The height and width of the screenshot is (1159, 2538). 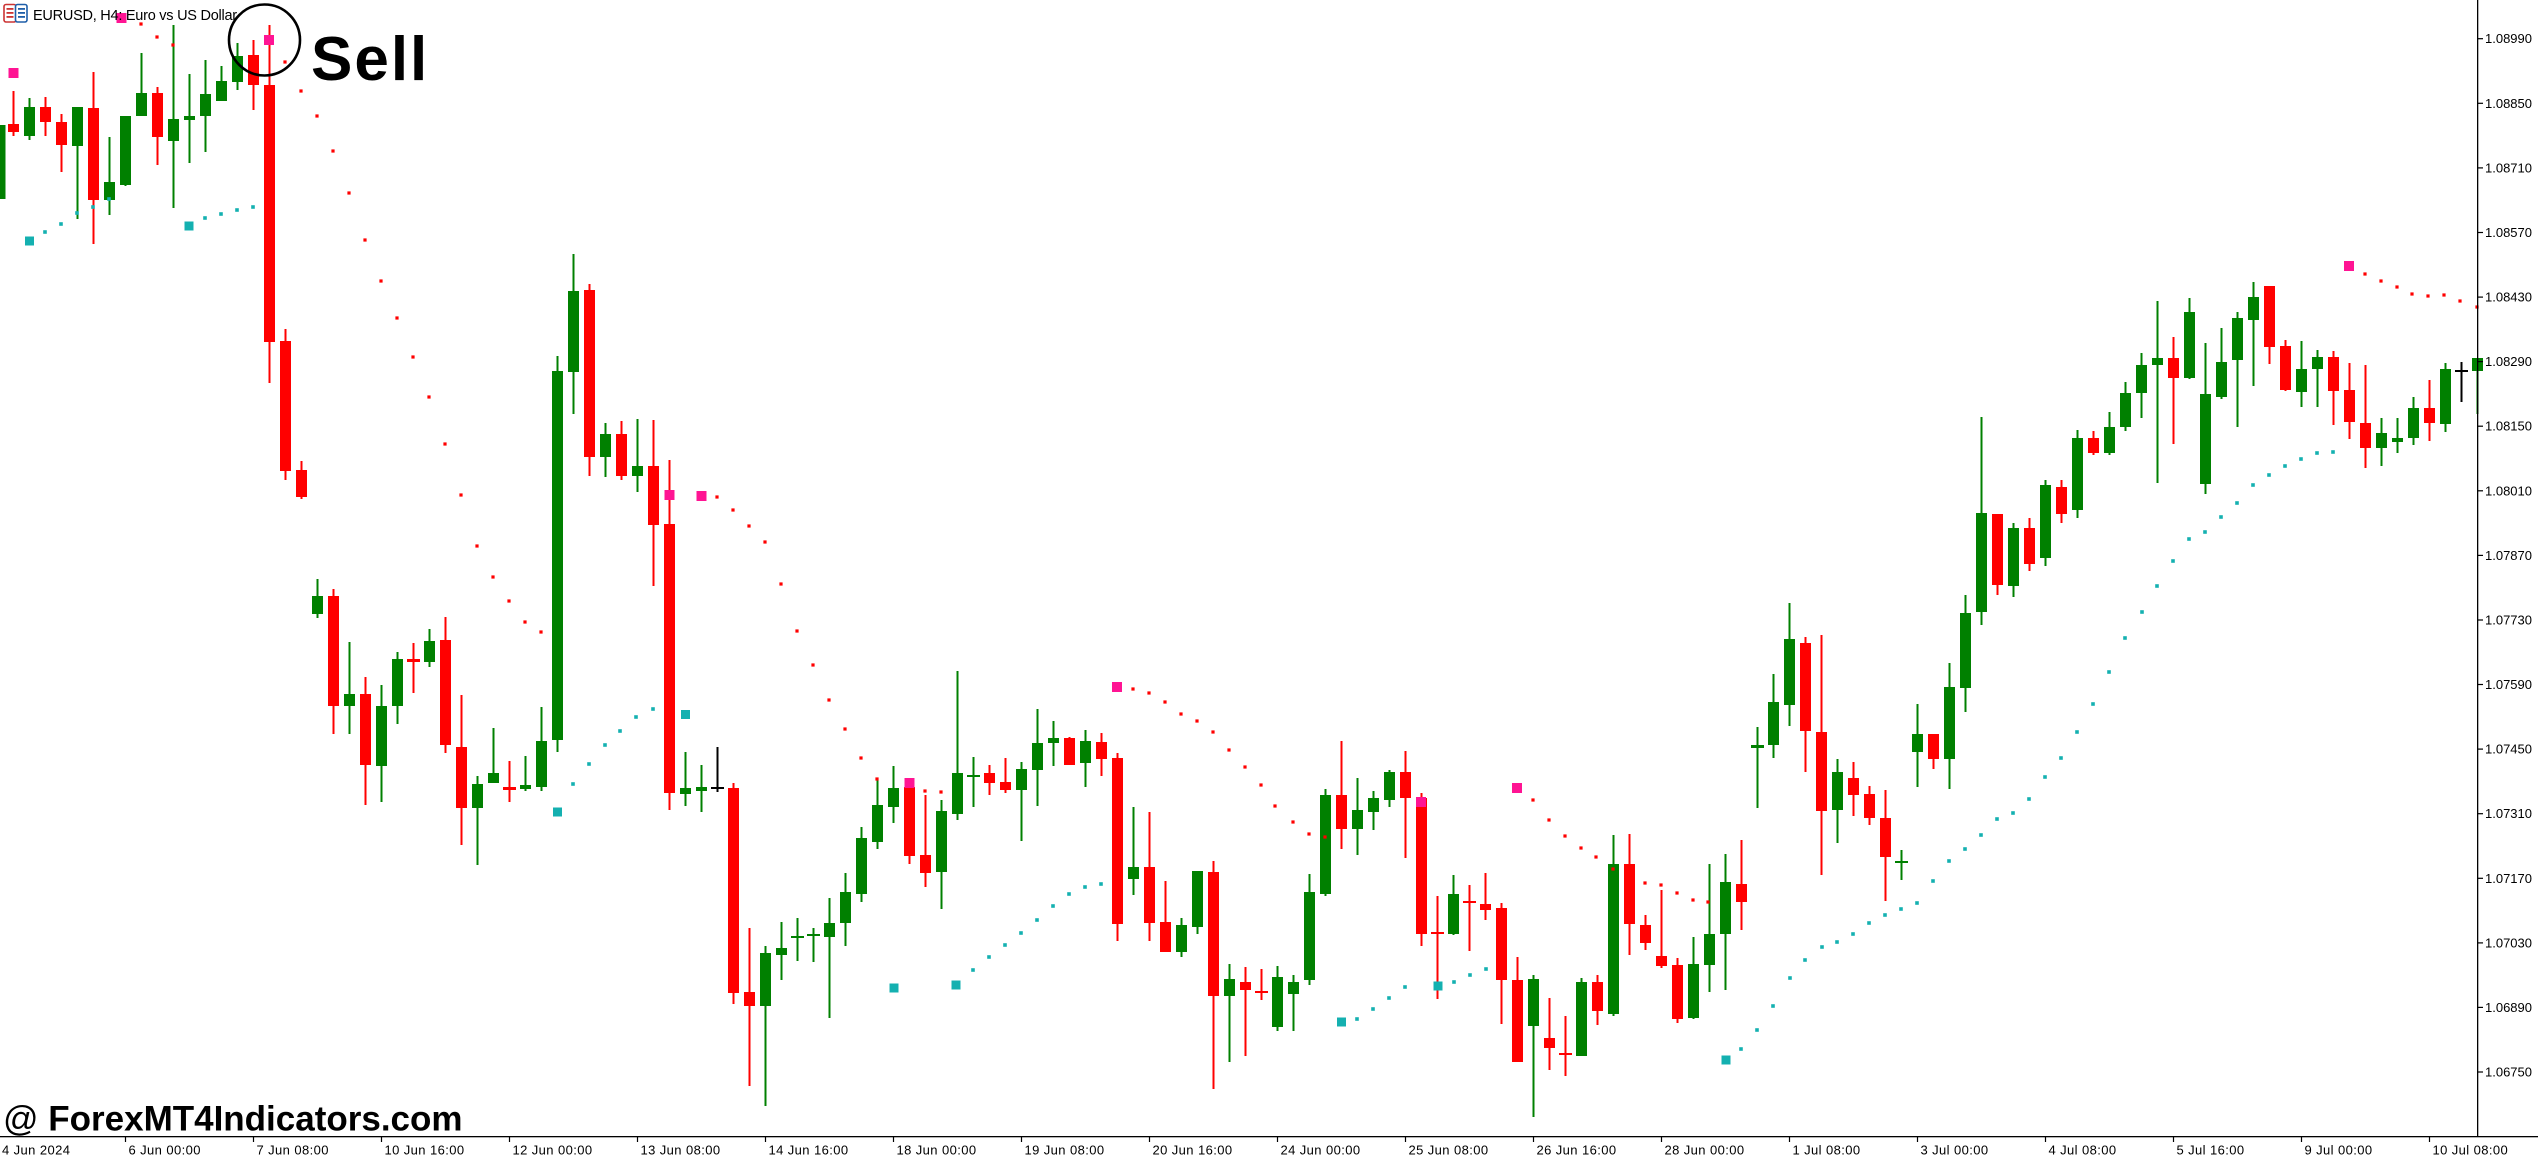 What do you see at coordinates (2508, 490) in the screenshot?
I see `svg-text: 1.08010` at bounding box center [2508, 490].